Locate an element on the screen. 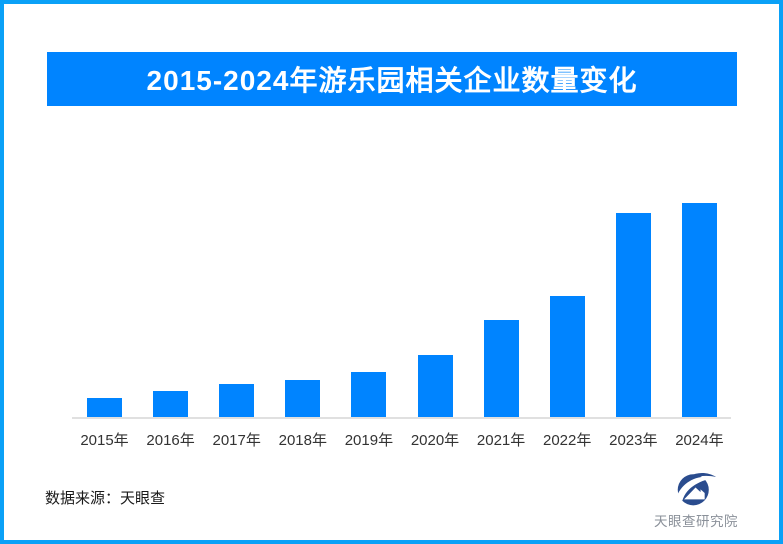  tianyancha-eye-logo is located at coordinates (696, 489).